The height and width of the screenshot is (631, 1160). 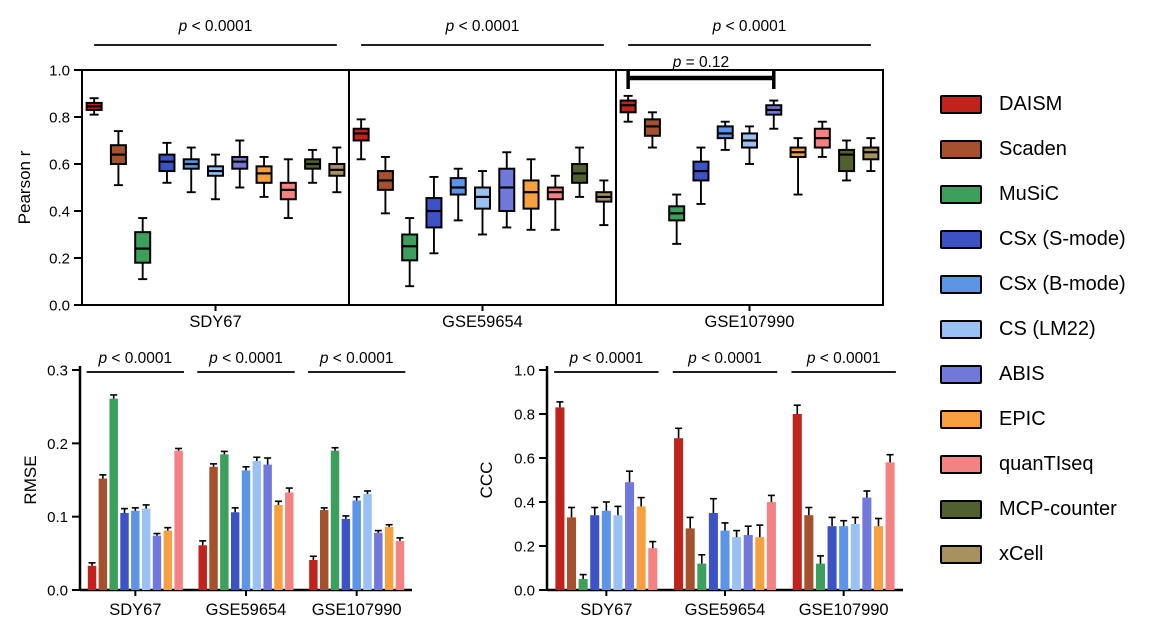 I want to click on pearson-panel-GSE59654, so click(x=482, y=203).